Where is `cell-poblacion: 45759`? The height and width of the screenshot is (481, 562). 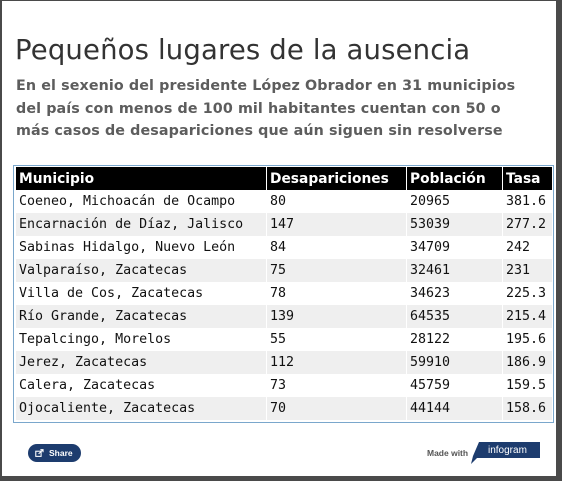 cell-poblacion: 45759 is located at coordinates (455, 385).